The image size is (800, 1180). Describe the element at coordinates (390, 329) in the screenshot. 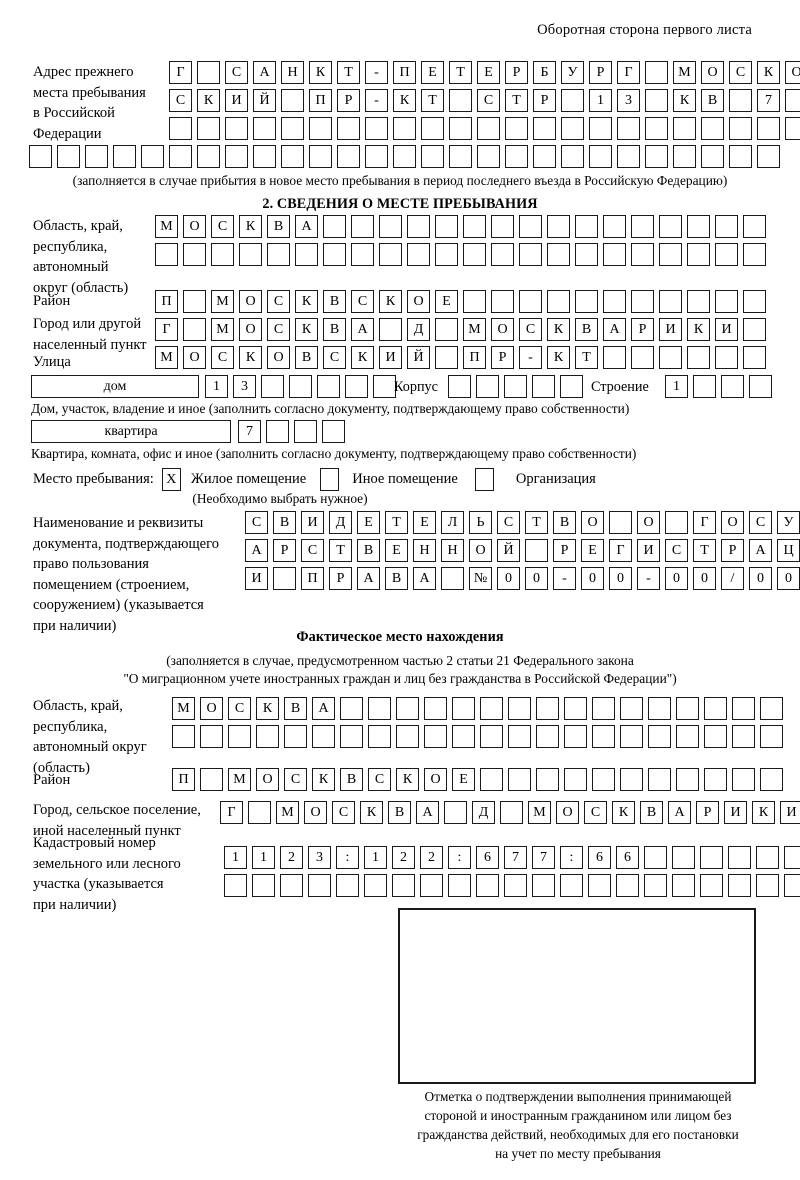

I see `city-cell` at that location.